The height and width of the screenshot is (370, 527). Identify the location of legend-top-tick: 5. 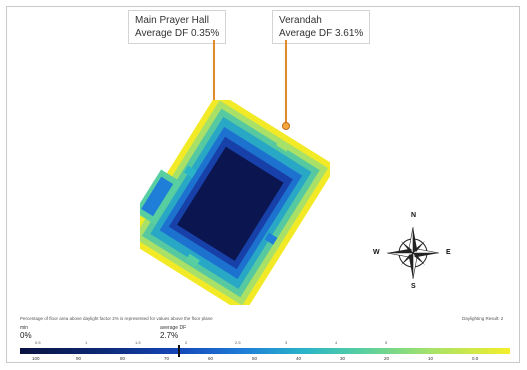
(386, 342).